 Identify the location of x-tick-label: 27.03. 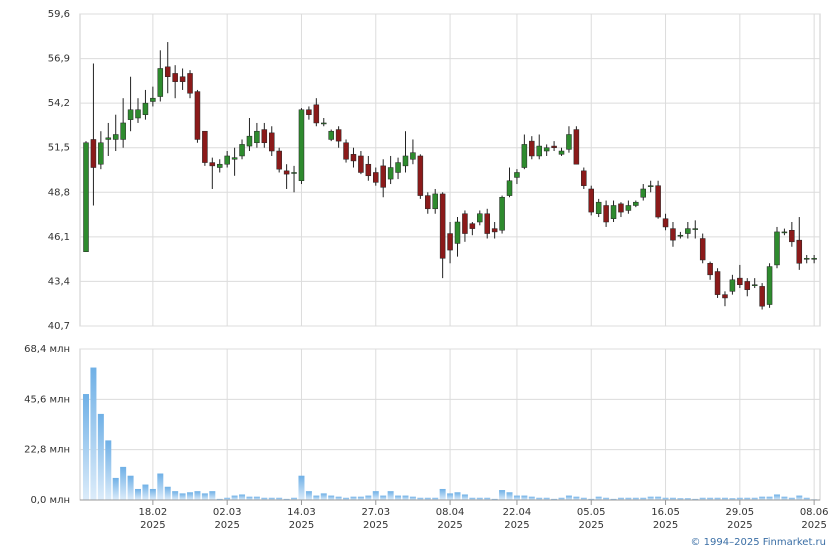
(375, 512).